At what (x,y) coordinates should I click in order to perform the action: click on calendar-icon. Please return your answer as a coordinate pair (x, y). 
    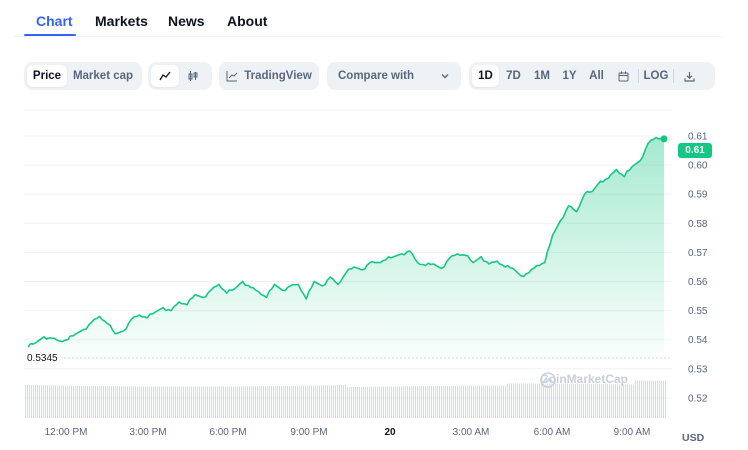
    Looking at the image, I should click on (623, 76).